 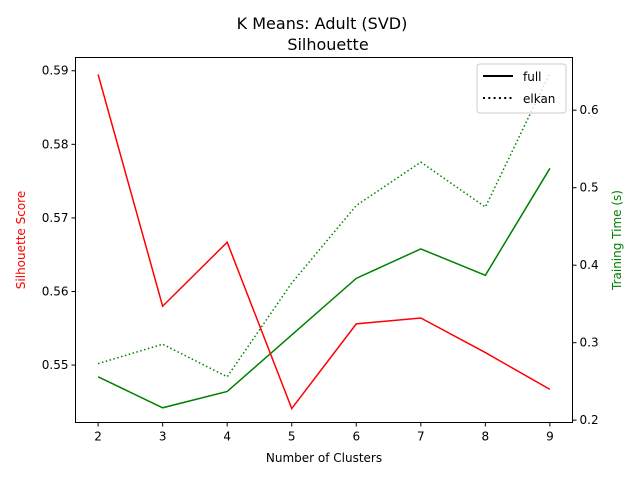 What do you see at coordinates (227, 437) in the screenshot?
I see `x-tick-label: 4` at bounding box center [227, 437].